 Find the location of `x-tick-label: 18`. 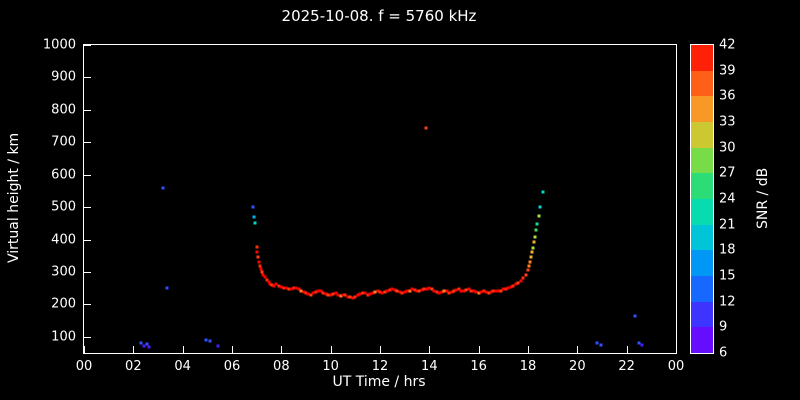

x-tick-label: 18 is located at coordinates (528, 366).